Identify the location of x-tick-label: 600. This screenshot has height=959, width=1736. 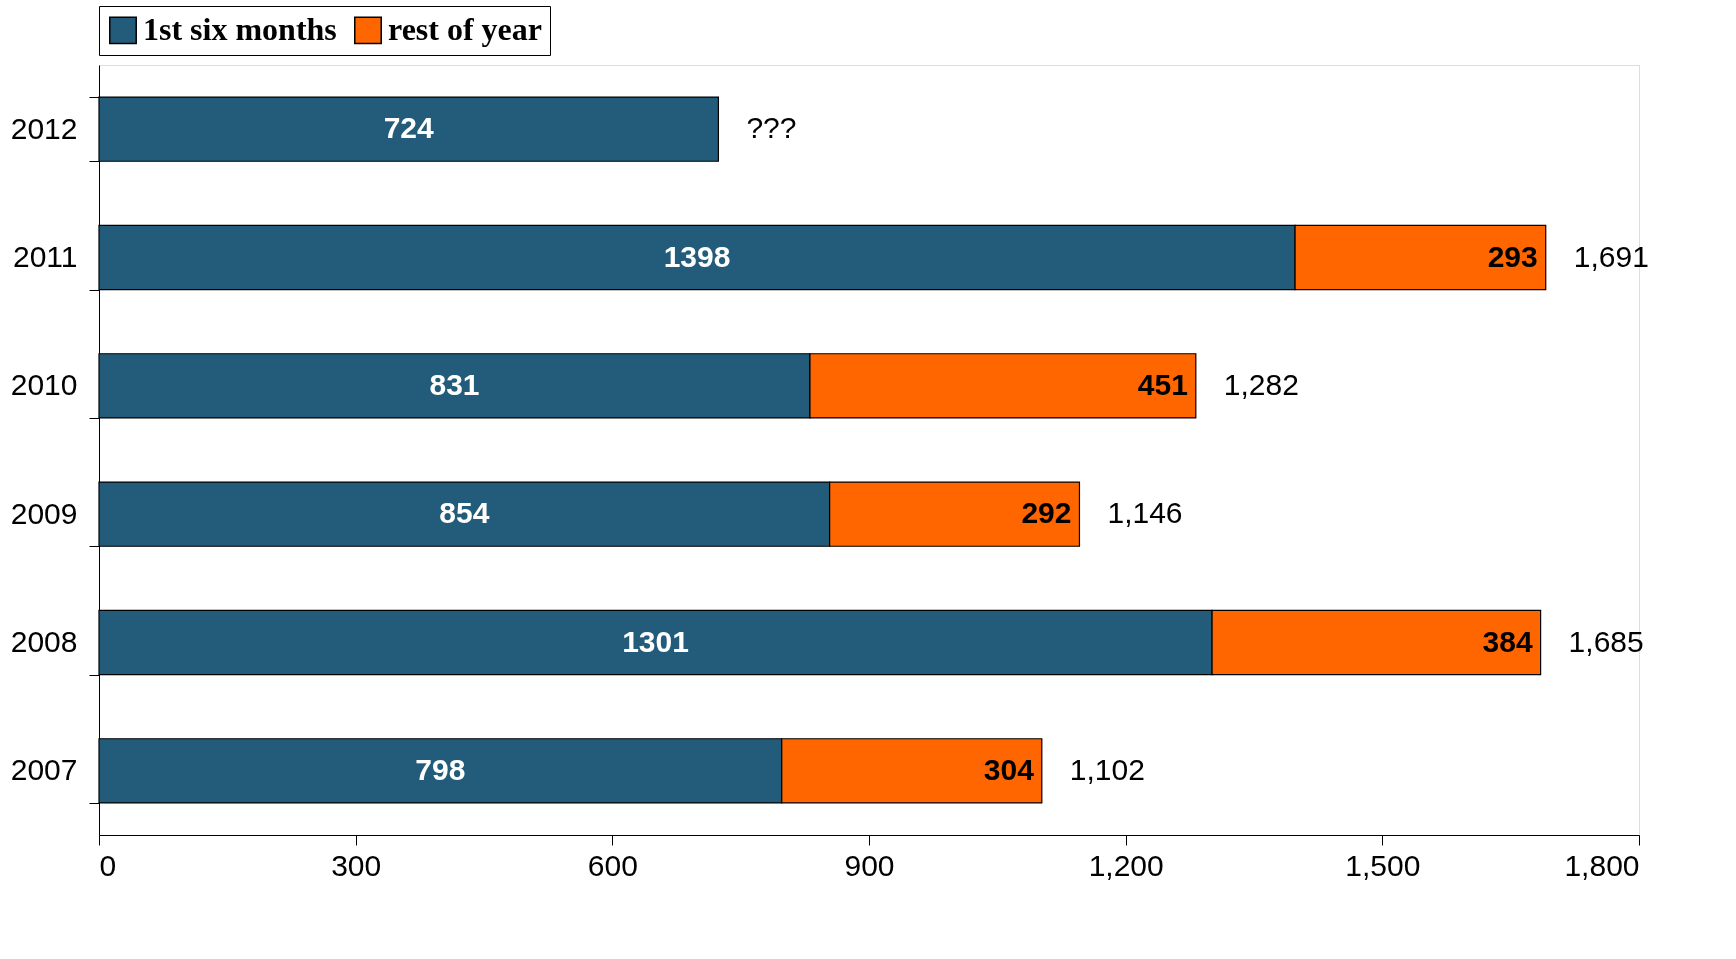
(612, 865).